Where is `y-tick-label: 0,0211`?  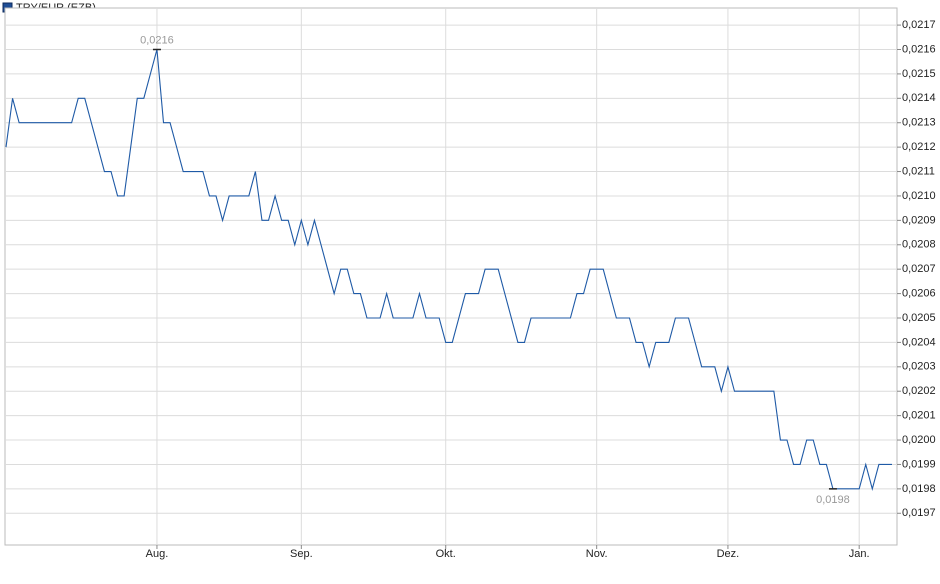
y-tick-label: 0,0211 is located at coordinates (918, 171).